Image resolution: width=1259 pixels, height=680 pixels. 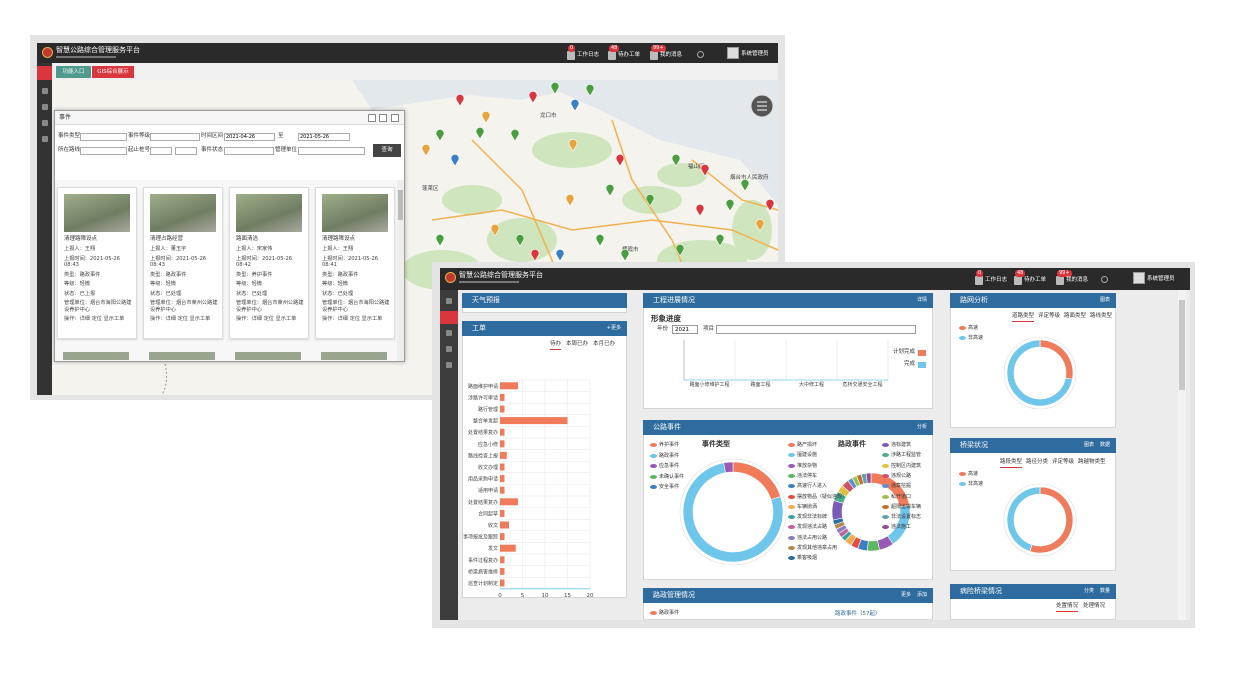 What do you see at coordinates (906, 465) in the screenshot?
I see `legend-label: 控制区内建筑` at bounding box center [906, 465].